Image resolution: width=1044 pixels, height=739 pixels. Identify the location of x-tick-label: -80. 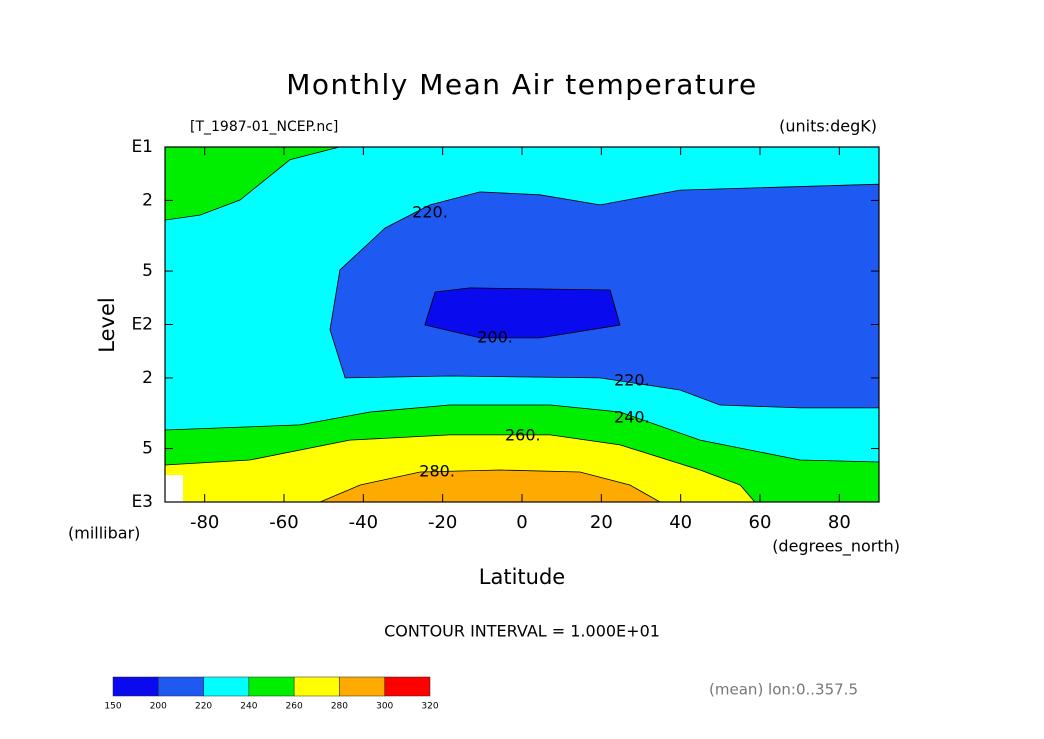
(204, 522).